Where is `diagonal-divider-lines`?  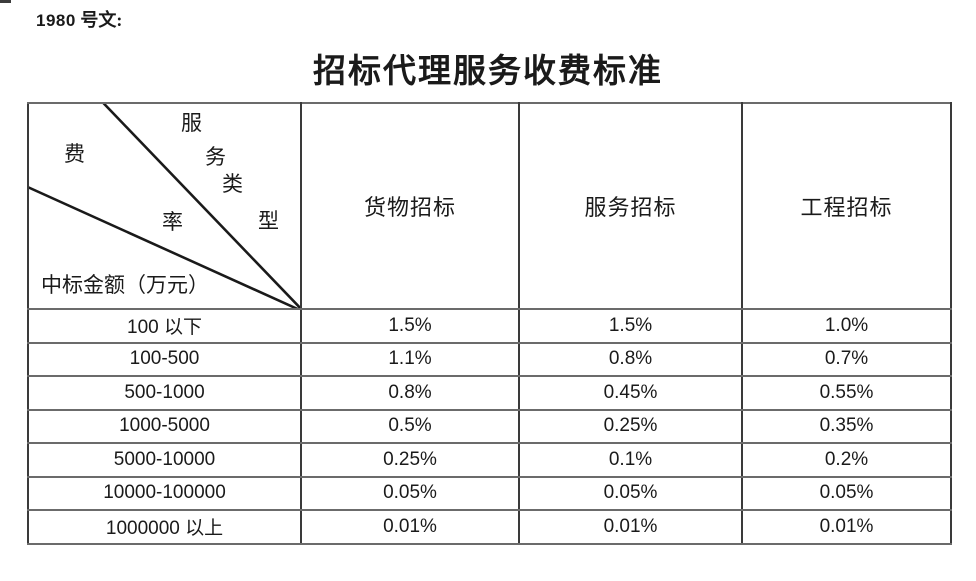 diagonal-divider-lines is located at coordinates (164, 206).